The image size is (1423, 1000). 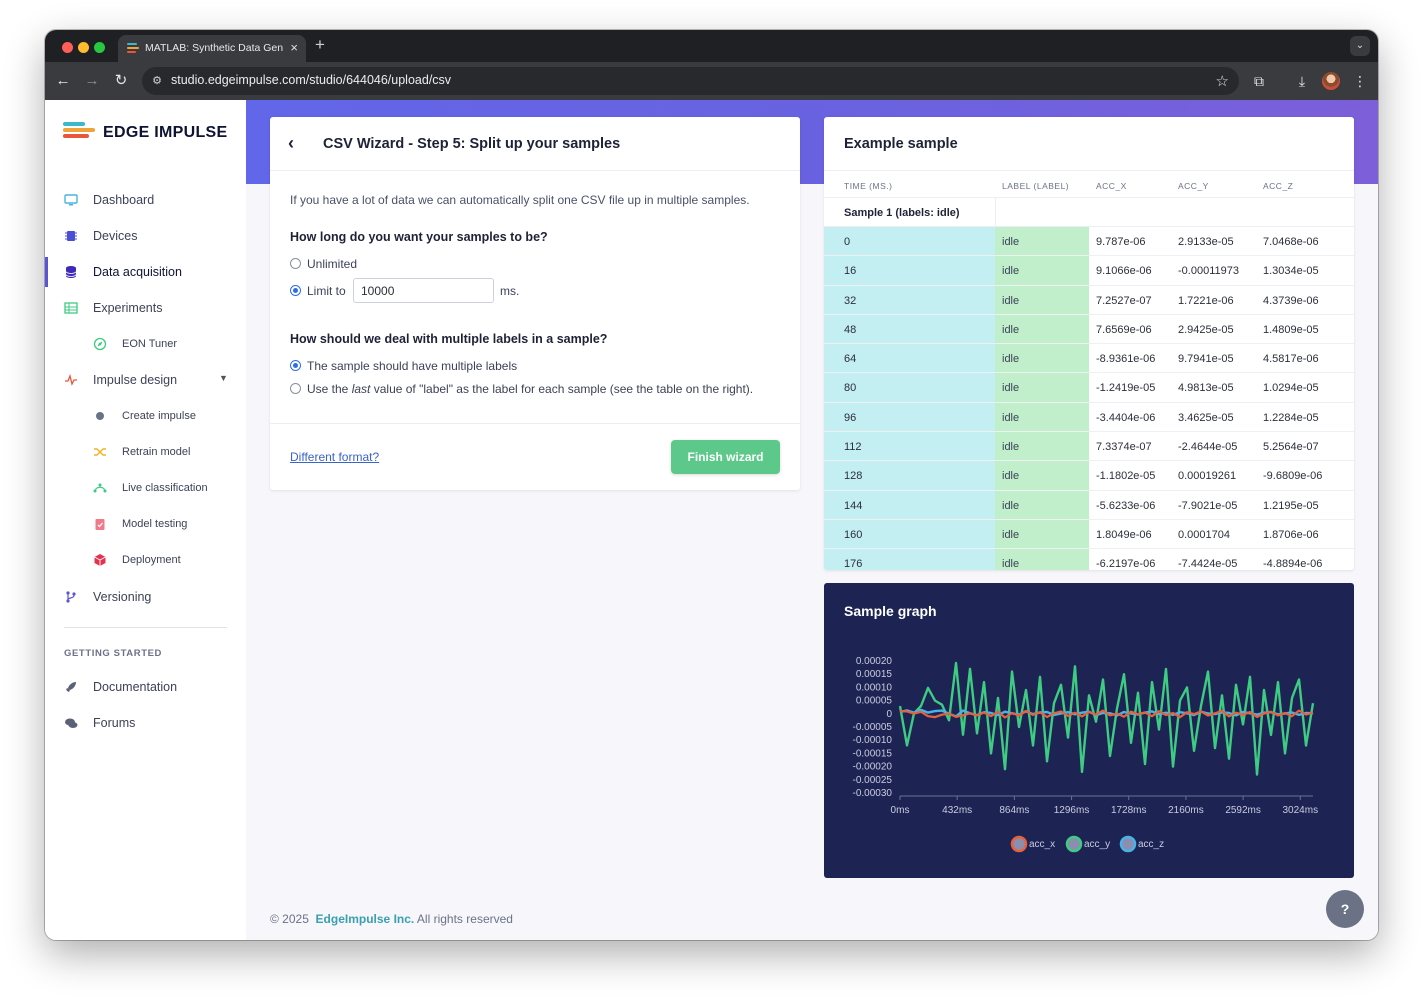 I want to click on section-heading-getting-started: GETTING STARTED, so click(x=113, y=653).